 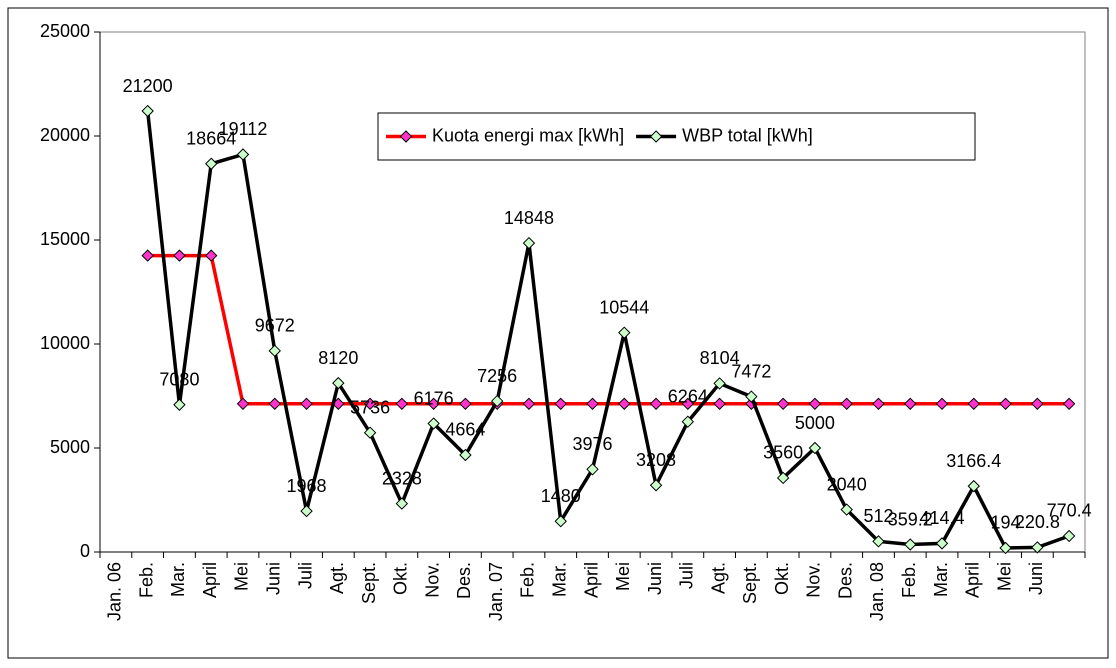 I want to click on data-label: 4664, so click(x=465, y=430).